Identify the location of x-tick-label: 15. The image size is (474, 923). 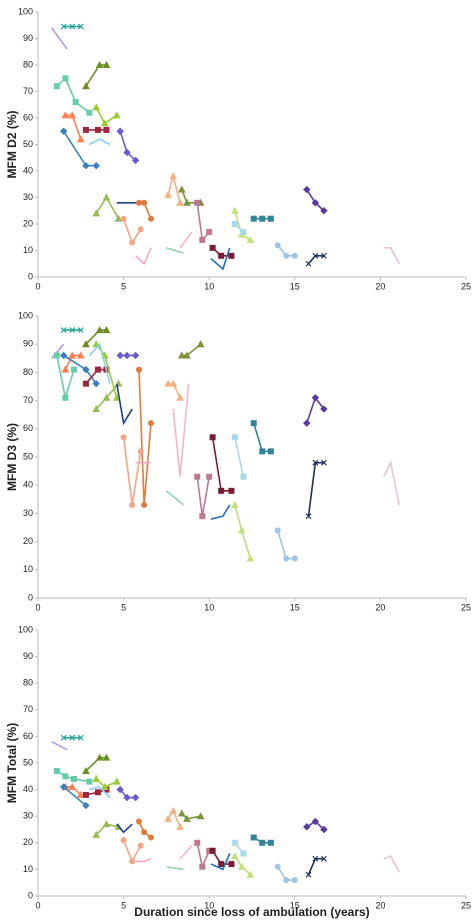
(295, 905).